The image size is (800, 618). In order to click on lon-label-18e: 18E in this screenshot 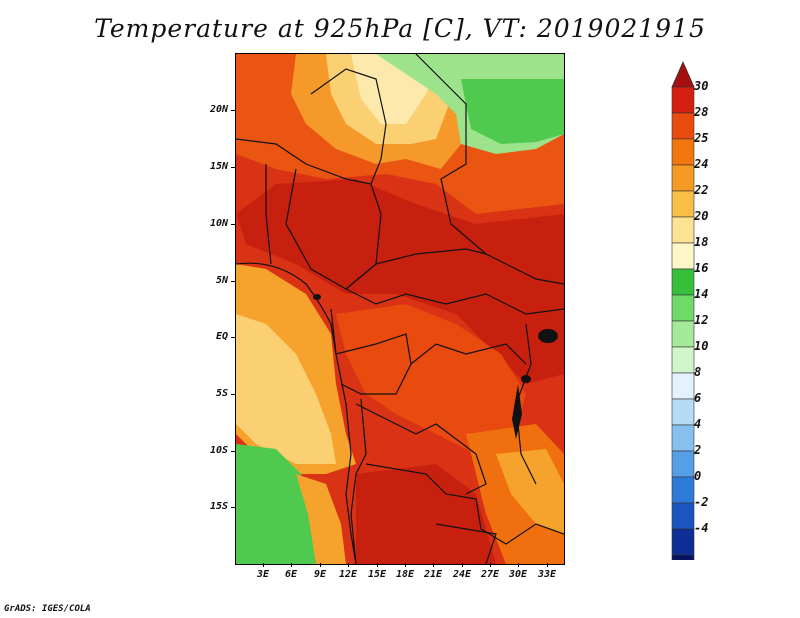, I will do `click(405, 574)`.